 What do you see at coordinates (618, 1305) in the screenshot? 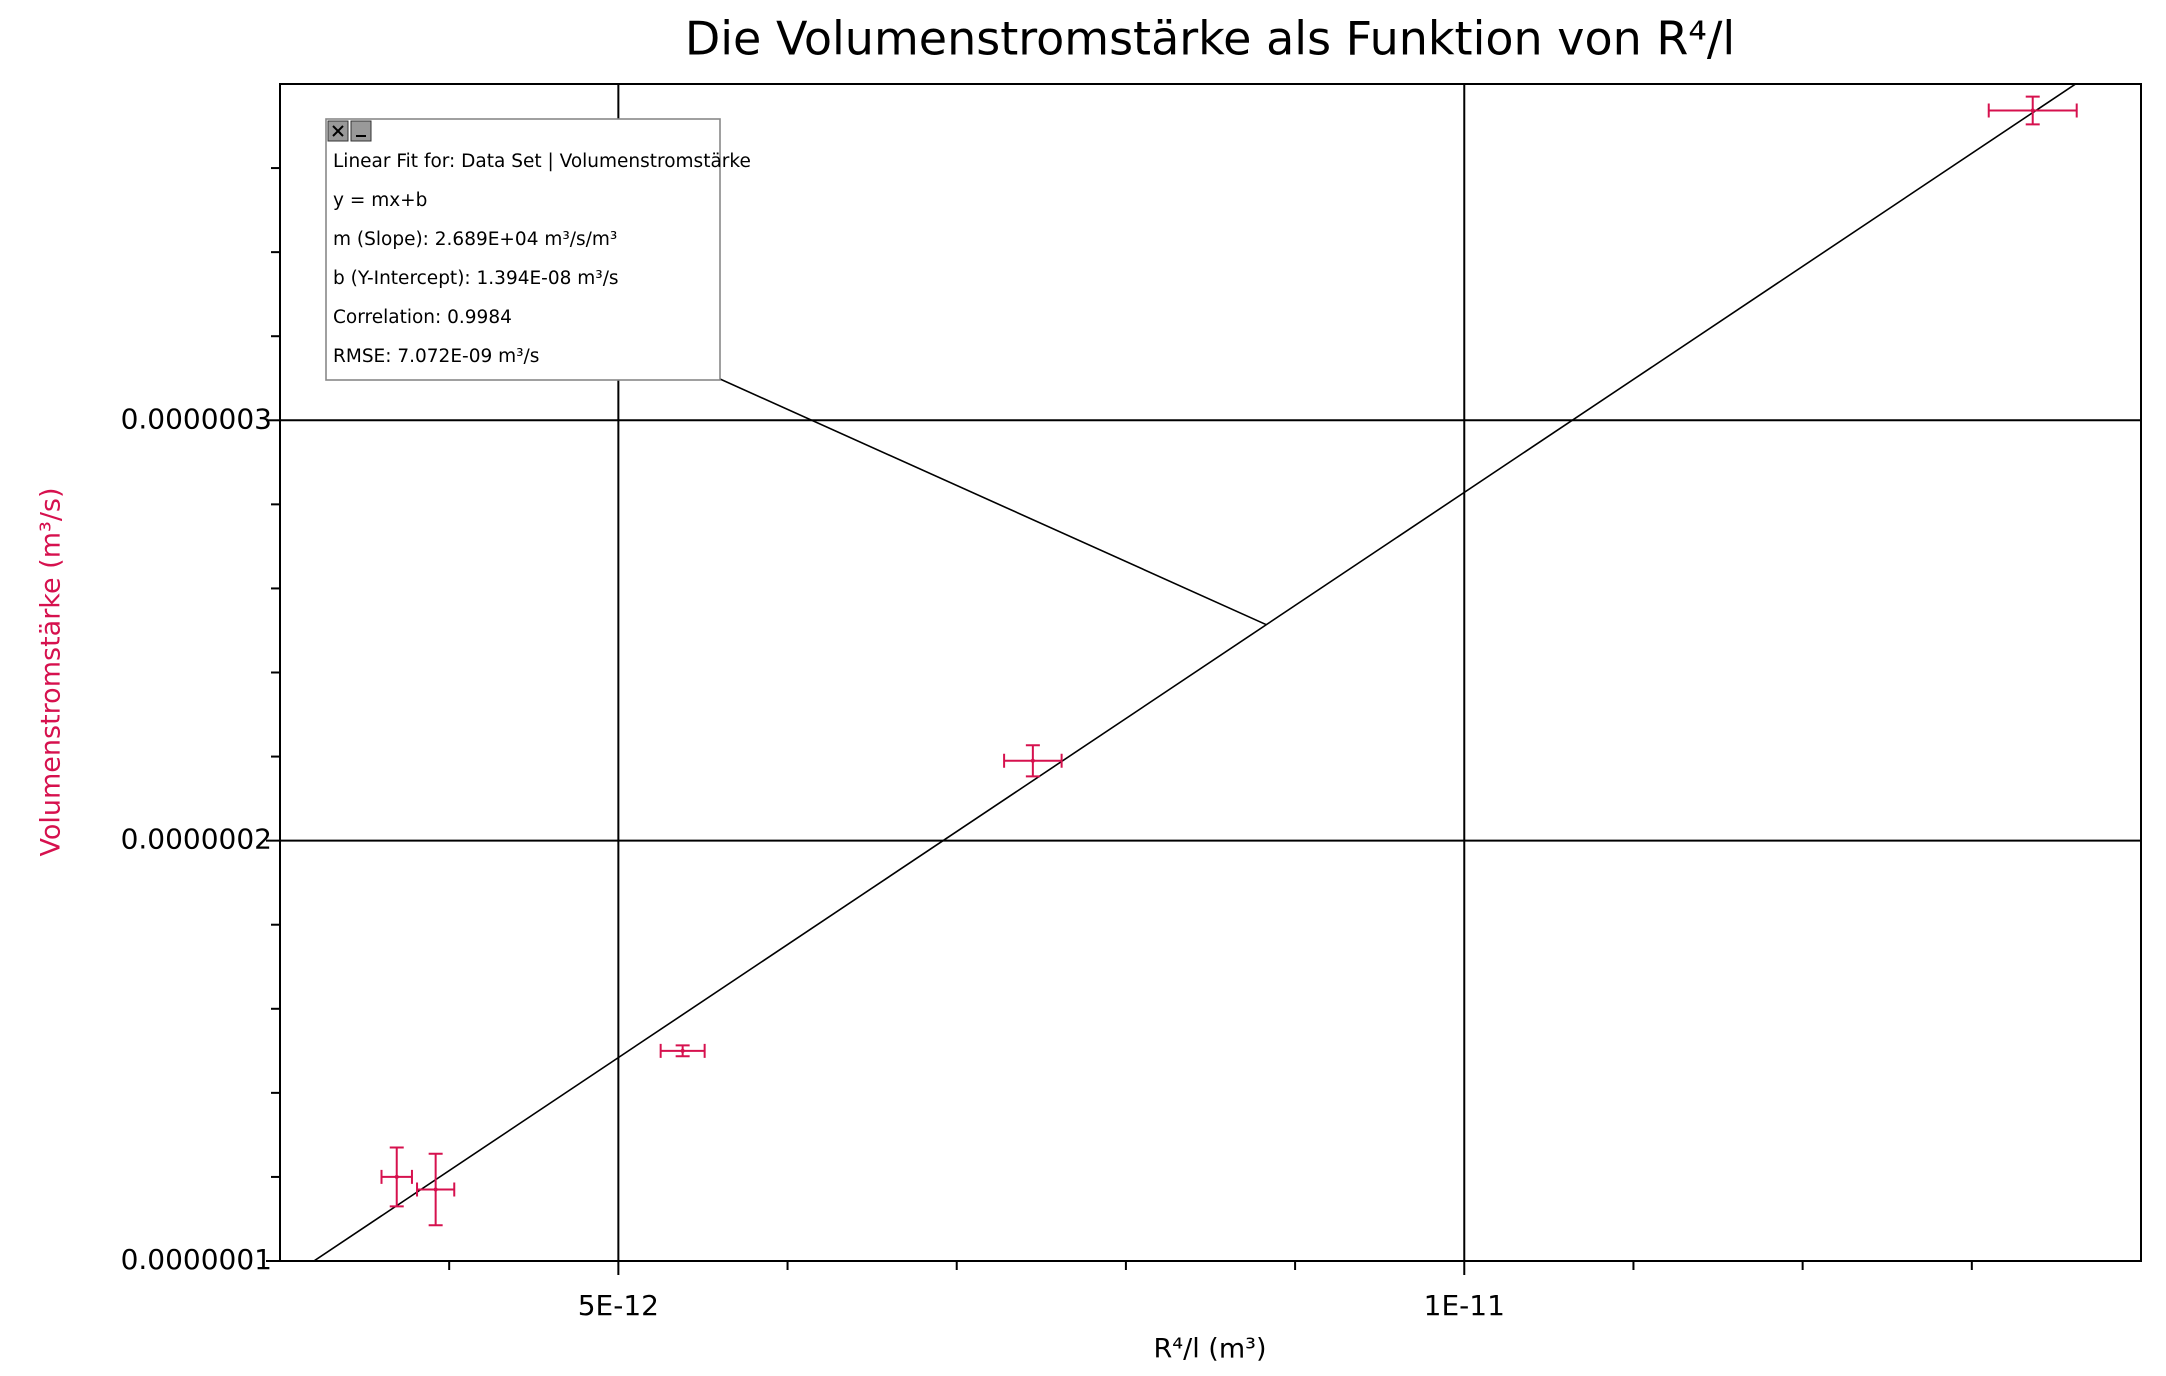
I see `x-tick-label: 5E-12` at bounding box center [618, 1305].